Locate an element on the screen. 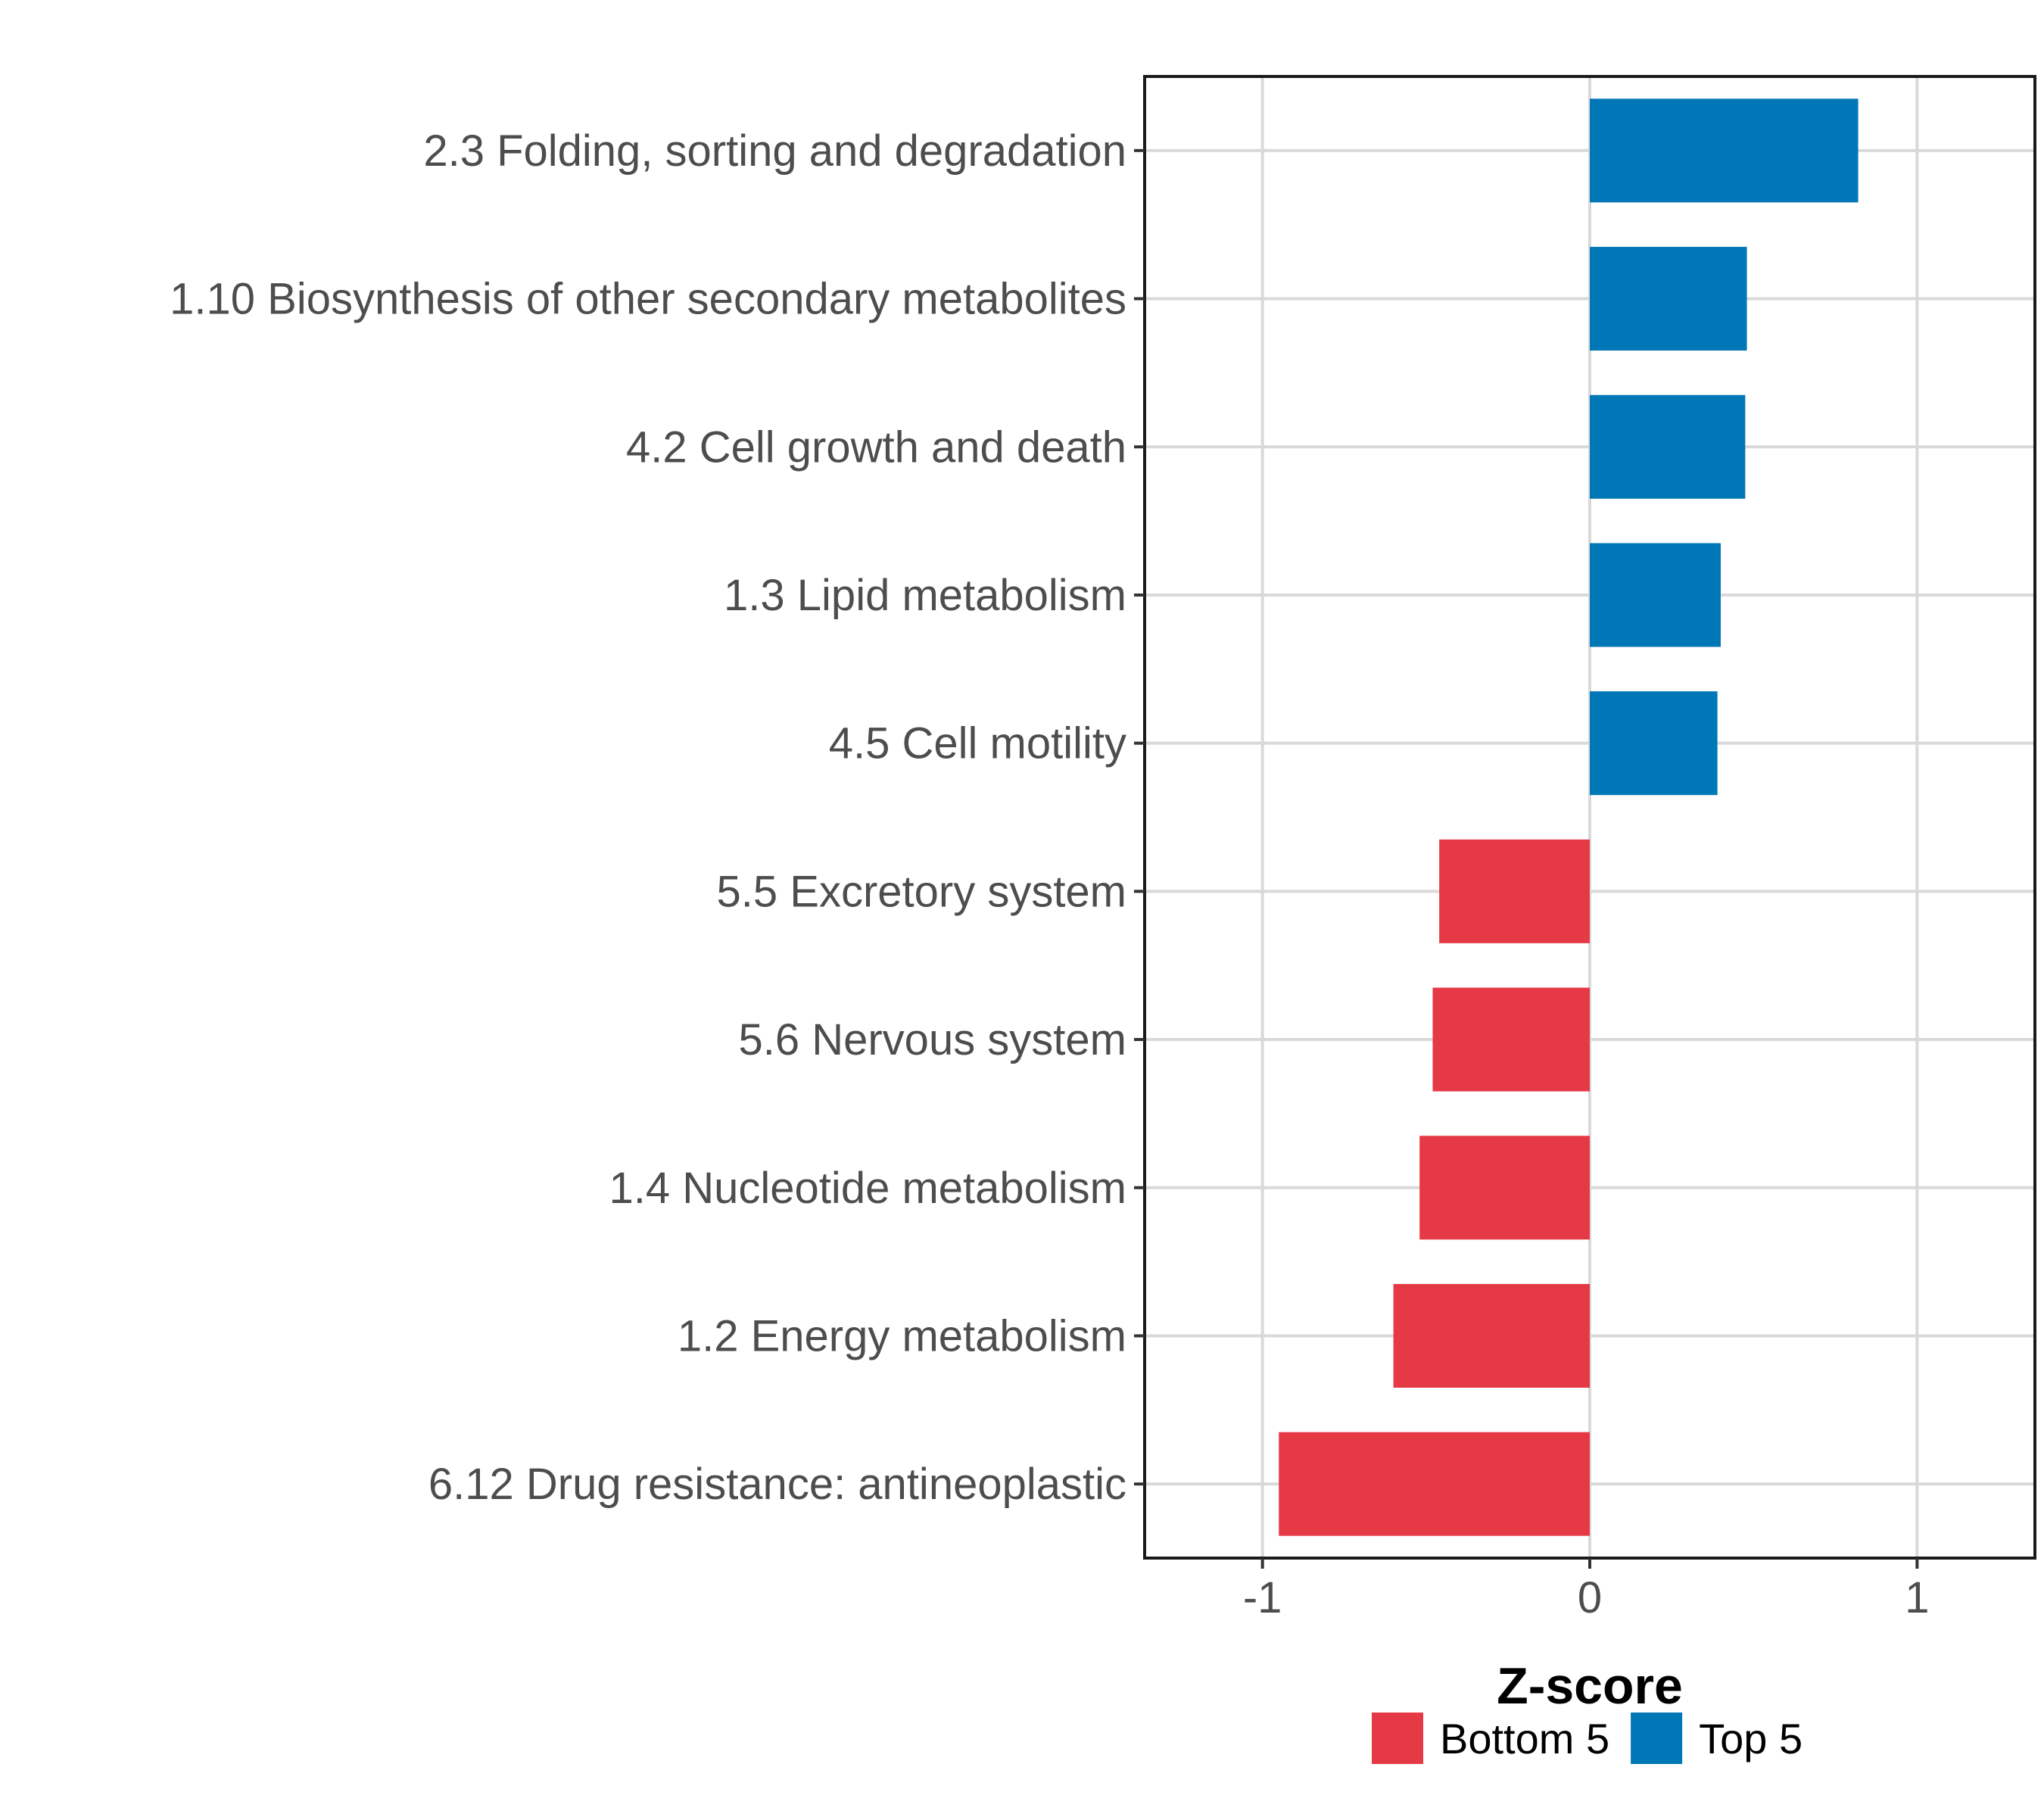 The width and height of the screenshot is (2044, 1817). category-label: 5.6 Nervous system is located at coordinates (932, 1039).